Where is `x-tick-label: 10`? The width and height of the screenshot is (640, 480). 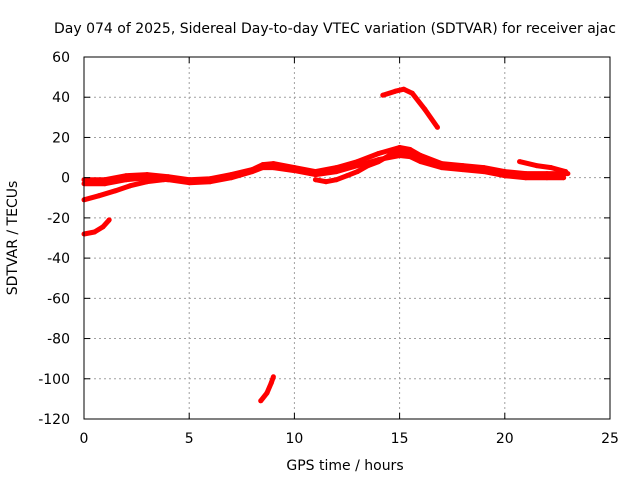 x-tick-label: 10 is located at coordinates (294, 439).